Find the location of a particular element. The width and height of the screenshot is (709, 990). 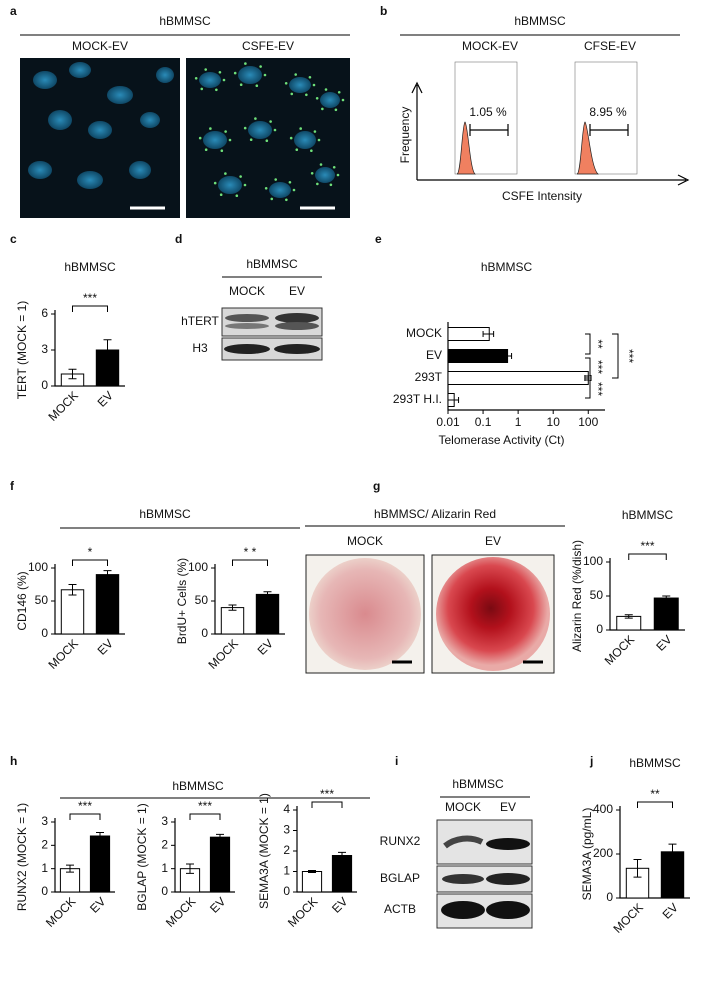

y-axis-label: RUNX2 (MOCK = 1) is located at coordinates (22, 857).